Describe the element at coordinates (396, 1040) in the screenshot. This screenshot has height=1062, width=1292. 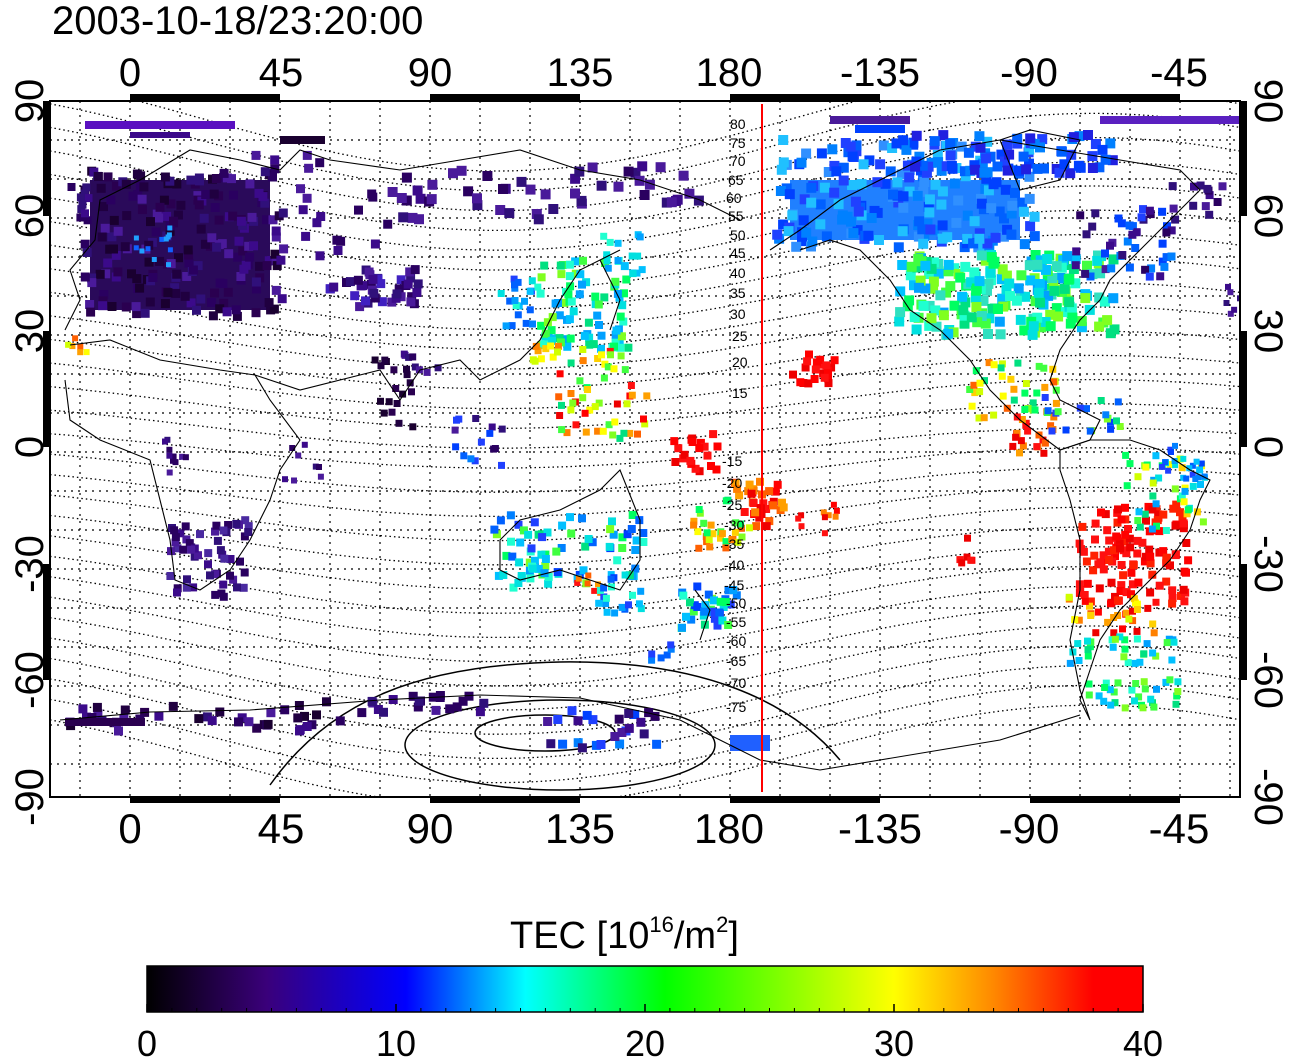
I see `colorbar-tick-label: 10` at that location.